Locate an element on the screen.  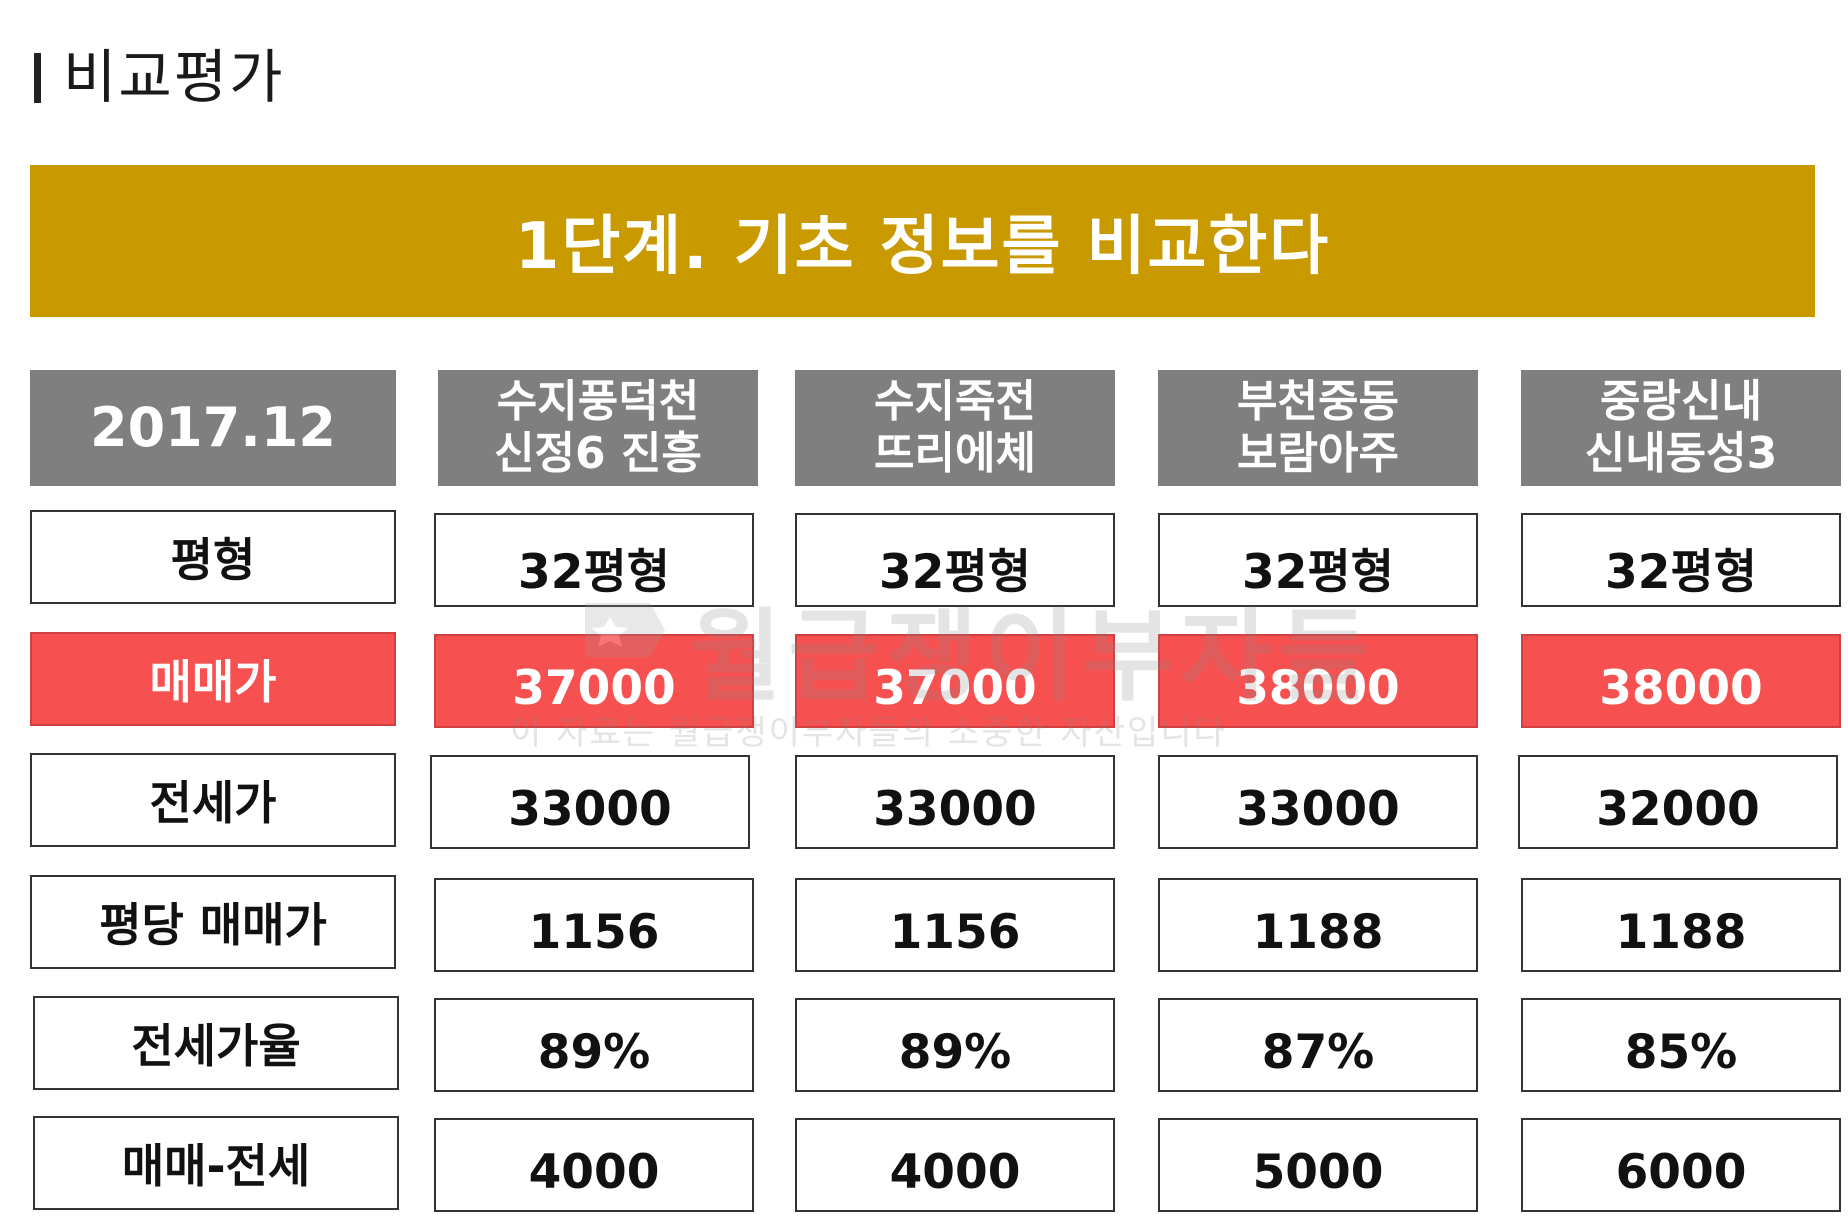
column-header-4: 중랑신내 신내동성3 is located at coordinates (1681, 428).